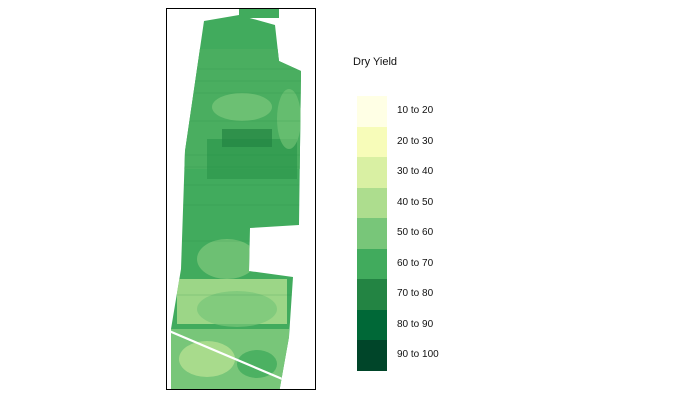 The image size is (689, 400). I want to click on legend-item: 90 to 100, so click(417, 355).